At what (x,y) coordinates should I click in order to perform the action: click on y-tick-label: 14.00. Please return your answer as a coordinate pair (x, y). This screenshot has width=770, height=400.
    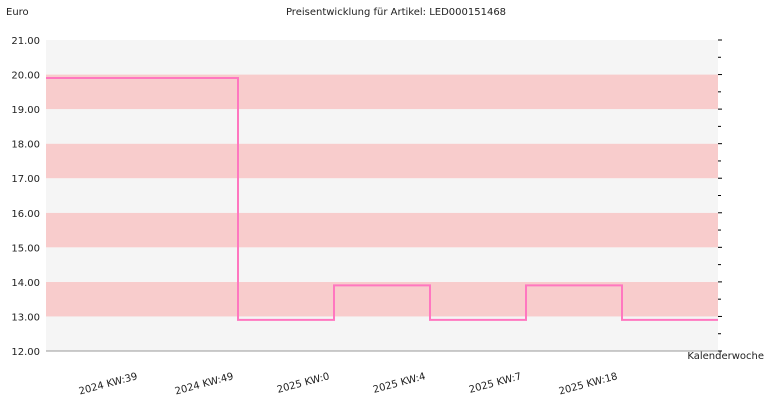
    Looking at the image, I should click on (25, 283).